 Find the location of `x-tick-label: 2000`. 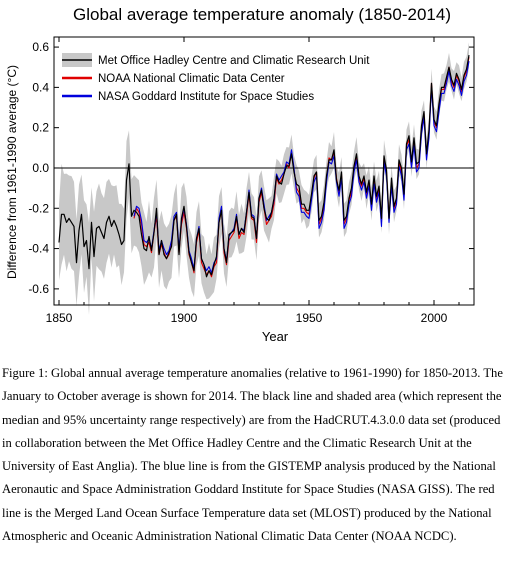

x-tick-label: 2000 is located at coordinates (434, 318).